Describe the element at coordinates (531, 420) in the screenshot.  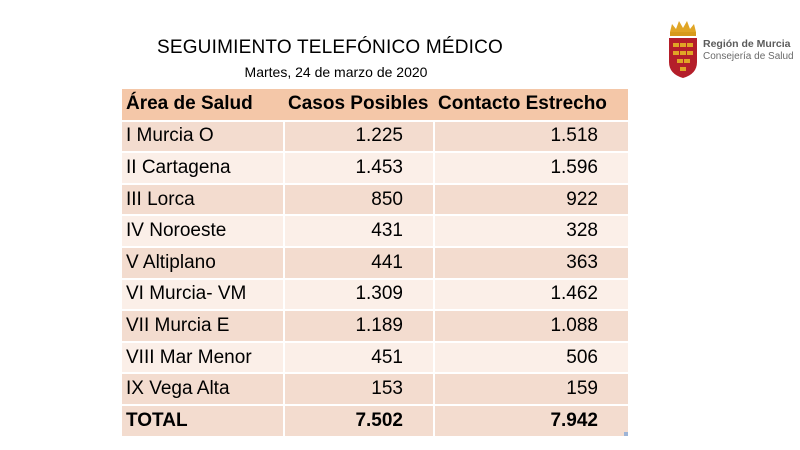
I see `total-close-contact-cell: 7.942` at that location.